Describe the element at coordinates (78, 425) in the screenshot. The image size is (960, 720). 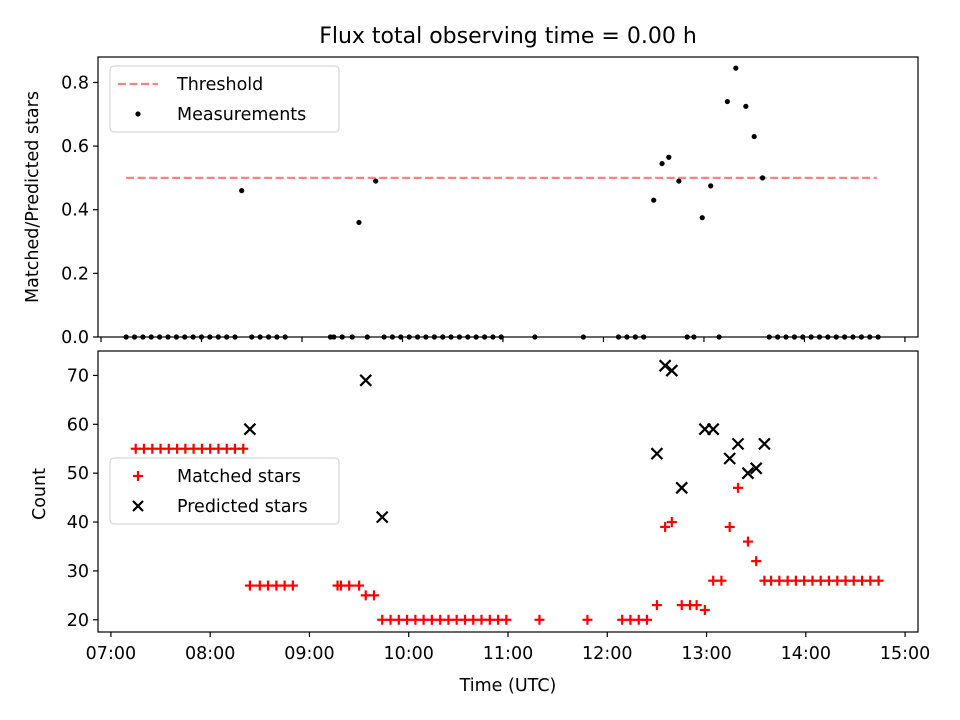
I see `bottom-ytick-label: 60` at that location.